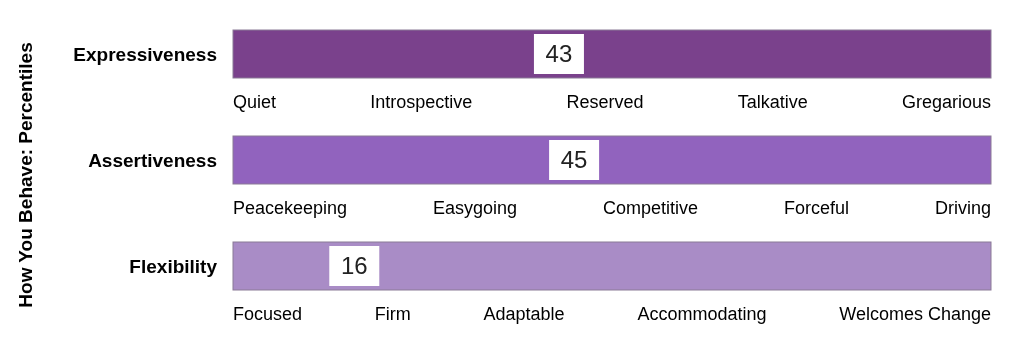  What do you see at coordinates (145, 54) in the screenshot?
I see `category-label: Expressiveness` at bounding box center [145, 54].